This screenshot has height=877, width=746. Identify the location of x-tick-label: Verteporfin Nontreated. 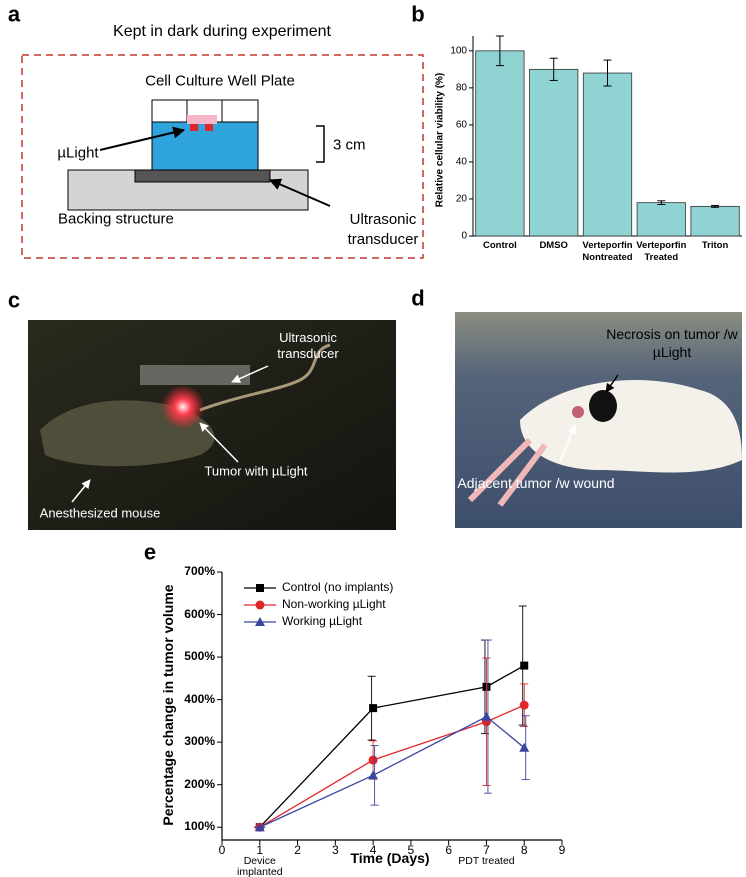
(607, 251).